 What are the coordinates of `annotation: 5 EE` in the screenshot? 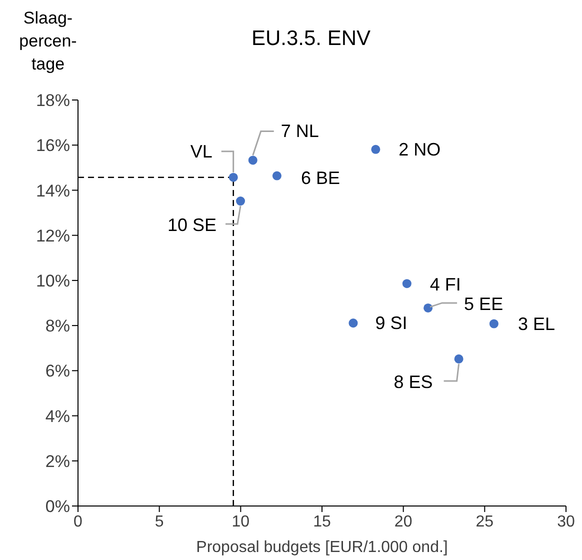 It's located at (484, 304).